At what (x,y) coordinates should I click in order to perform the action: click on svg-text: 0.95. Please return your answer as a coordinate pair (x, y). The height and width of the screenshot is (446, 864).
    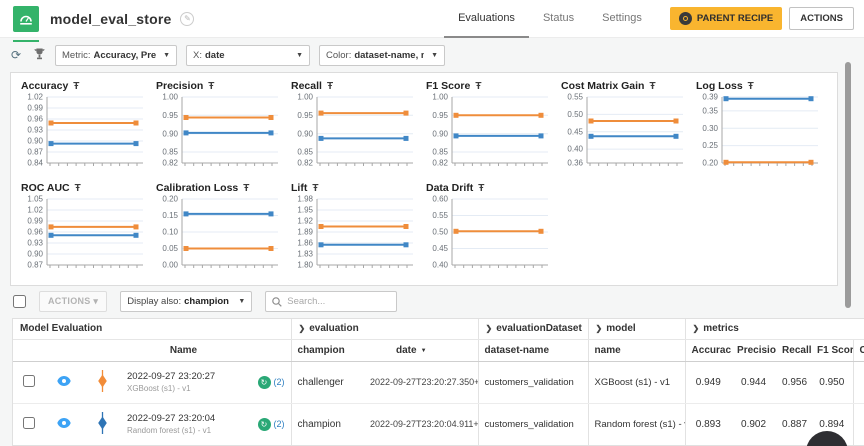
    Looking at the image, I should click on (440, 115).